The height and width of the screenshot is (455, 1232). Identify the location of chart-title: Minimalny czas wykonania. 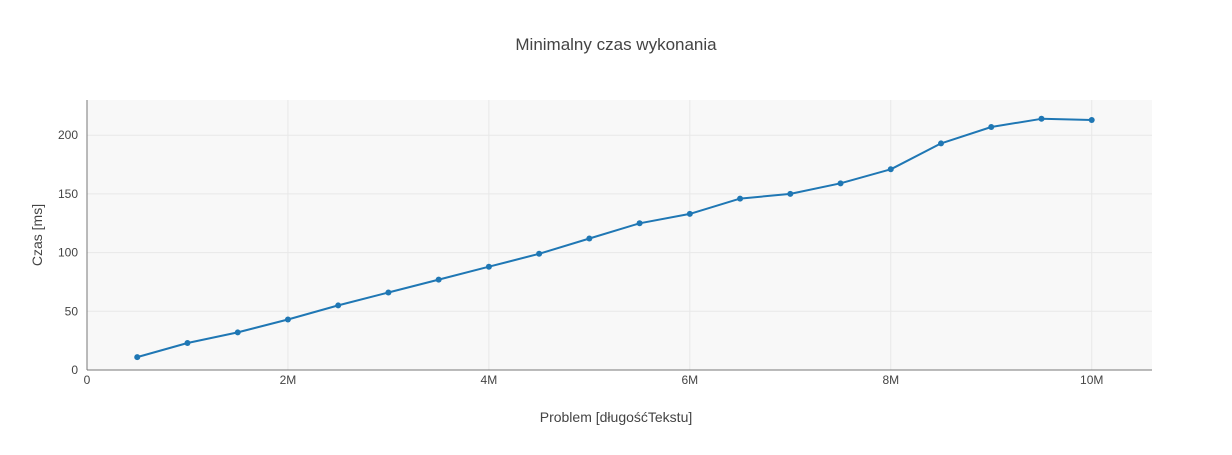
(616, 44).